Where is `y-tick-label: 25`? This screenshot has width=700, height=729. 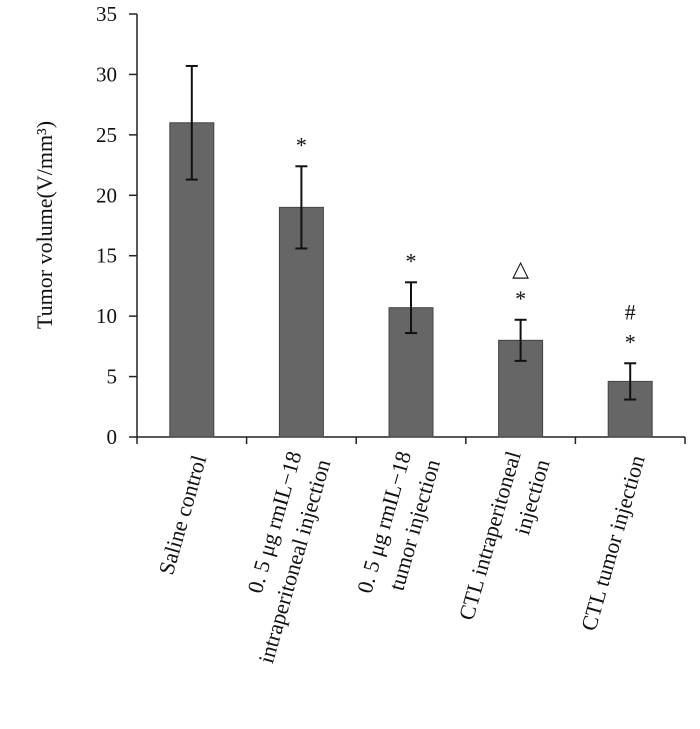 y-tick-label: 25 is located at coordinates (106, 135).